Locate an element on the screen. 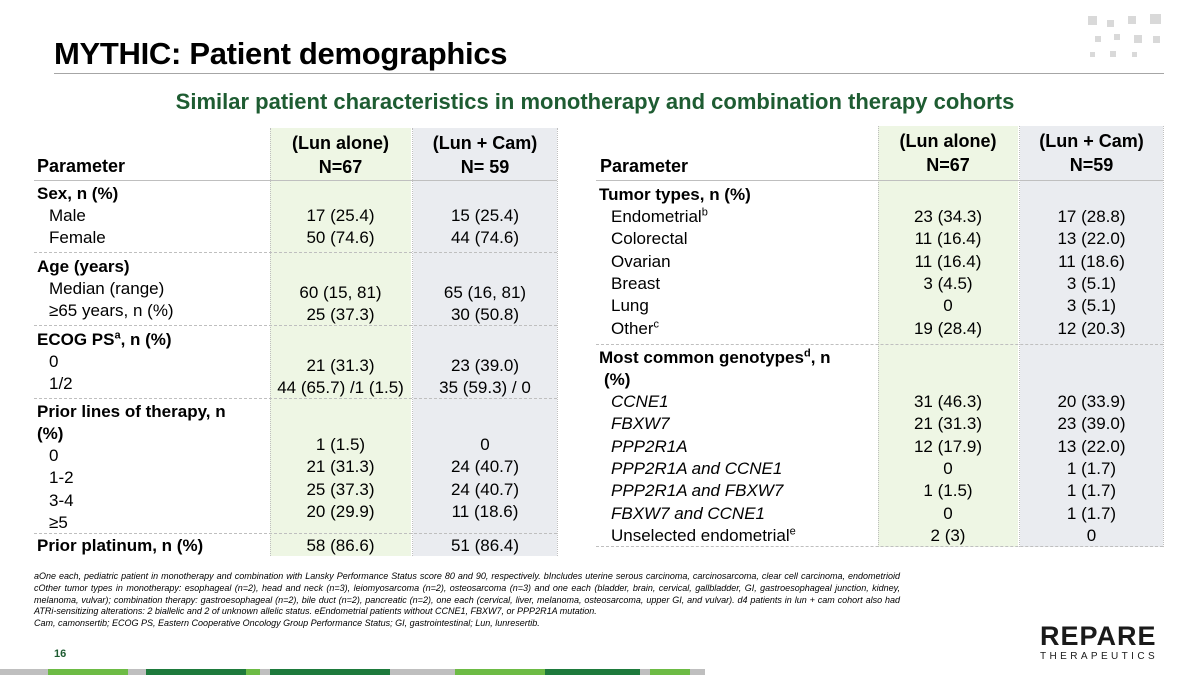  genotypes-row-col1: 31 (46.3) is located at coordinates (948, 401).